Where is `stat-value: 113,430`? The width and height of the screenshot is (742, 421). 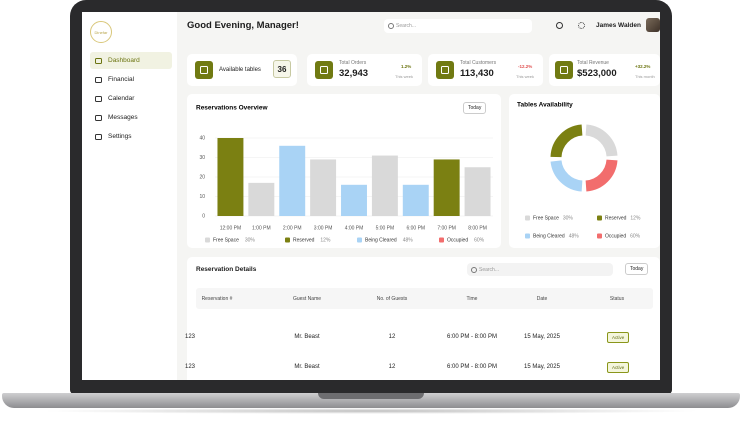
stat-value: 113,430 is located at coordinates (477, 73).